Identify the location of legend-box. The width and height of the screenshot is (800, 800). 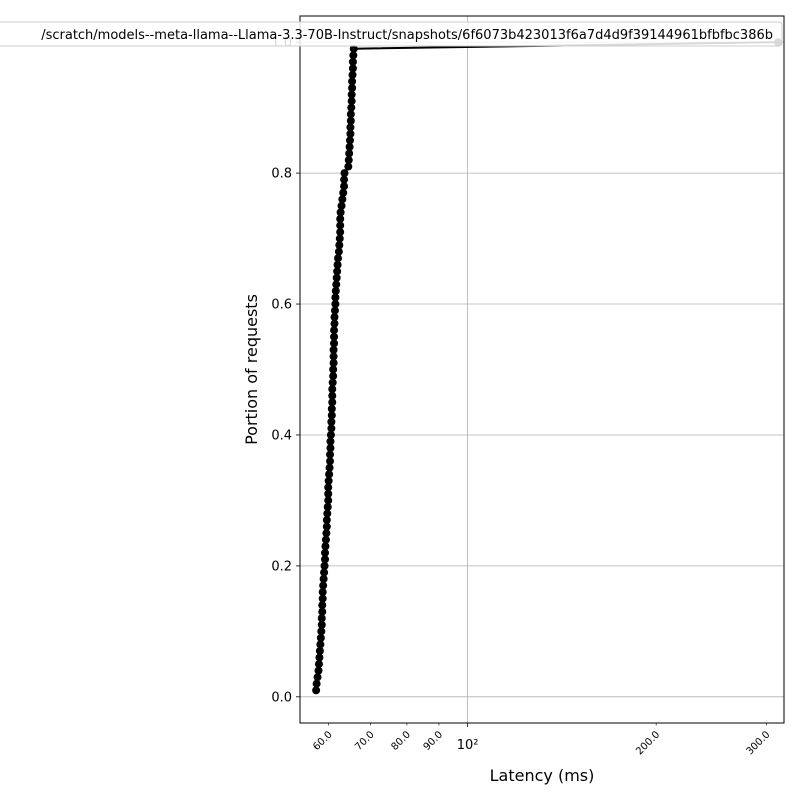
(391, 34).